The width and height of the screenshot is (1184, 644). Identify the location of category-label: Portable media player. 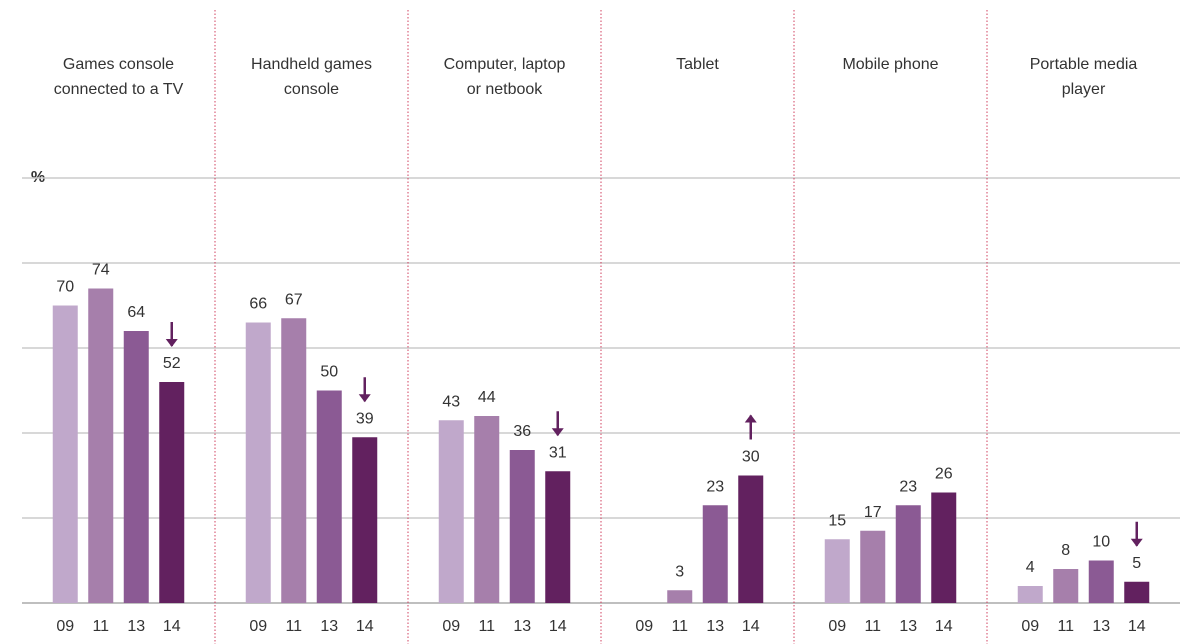
(1083, 77).